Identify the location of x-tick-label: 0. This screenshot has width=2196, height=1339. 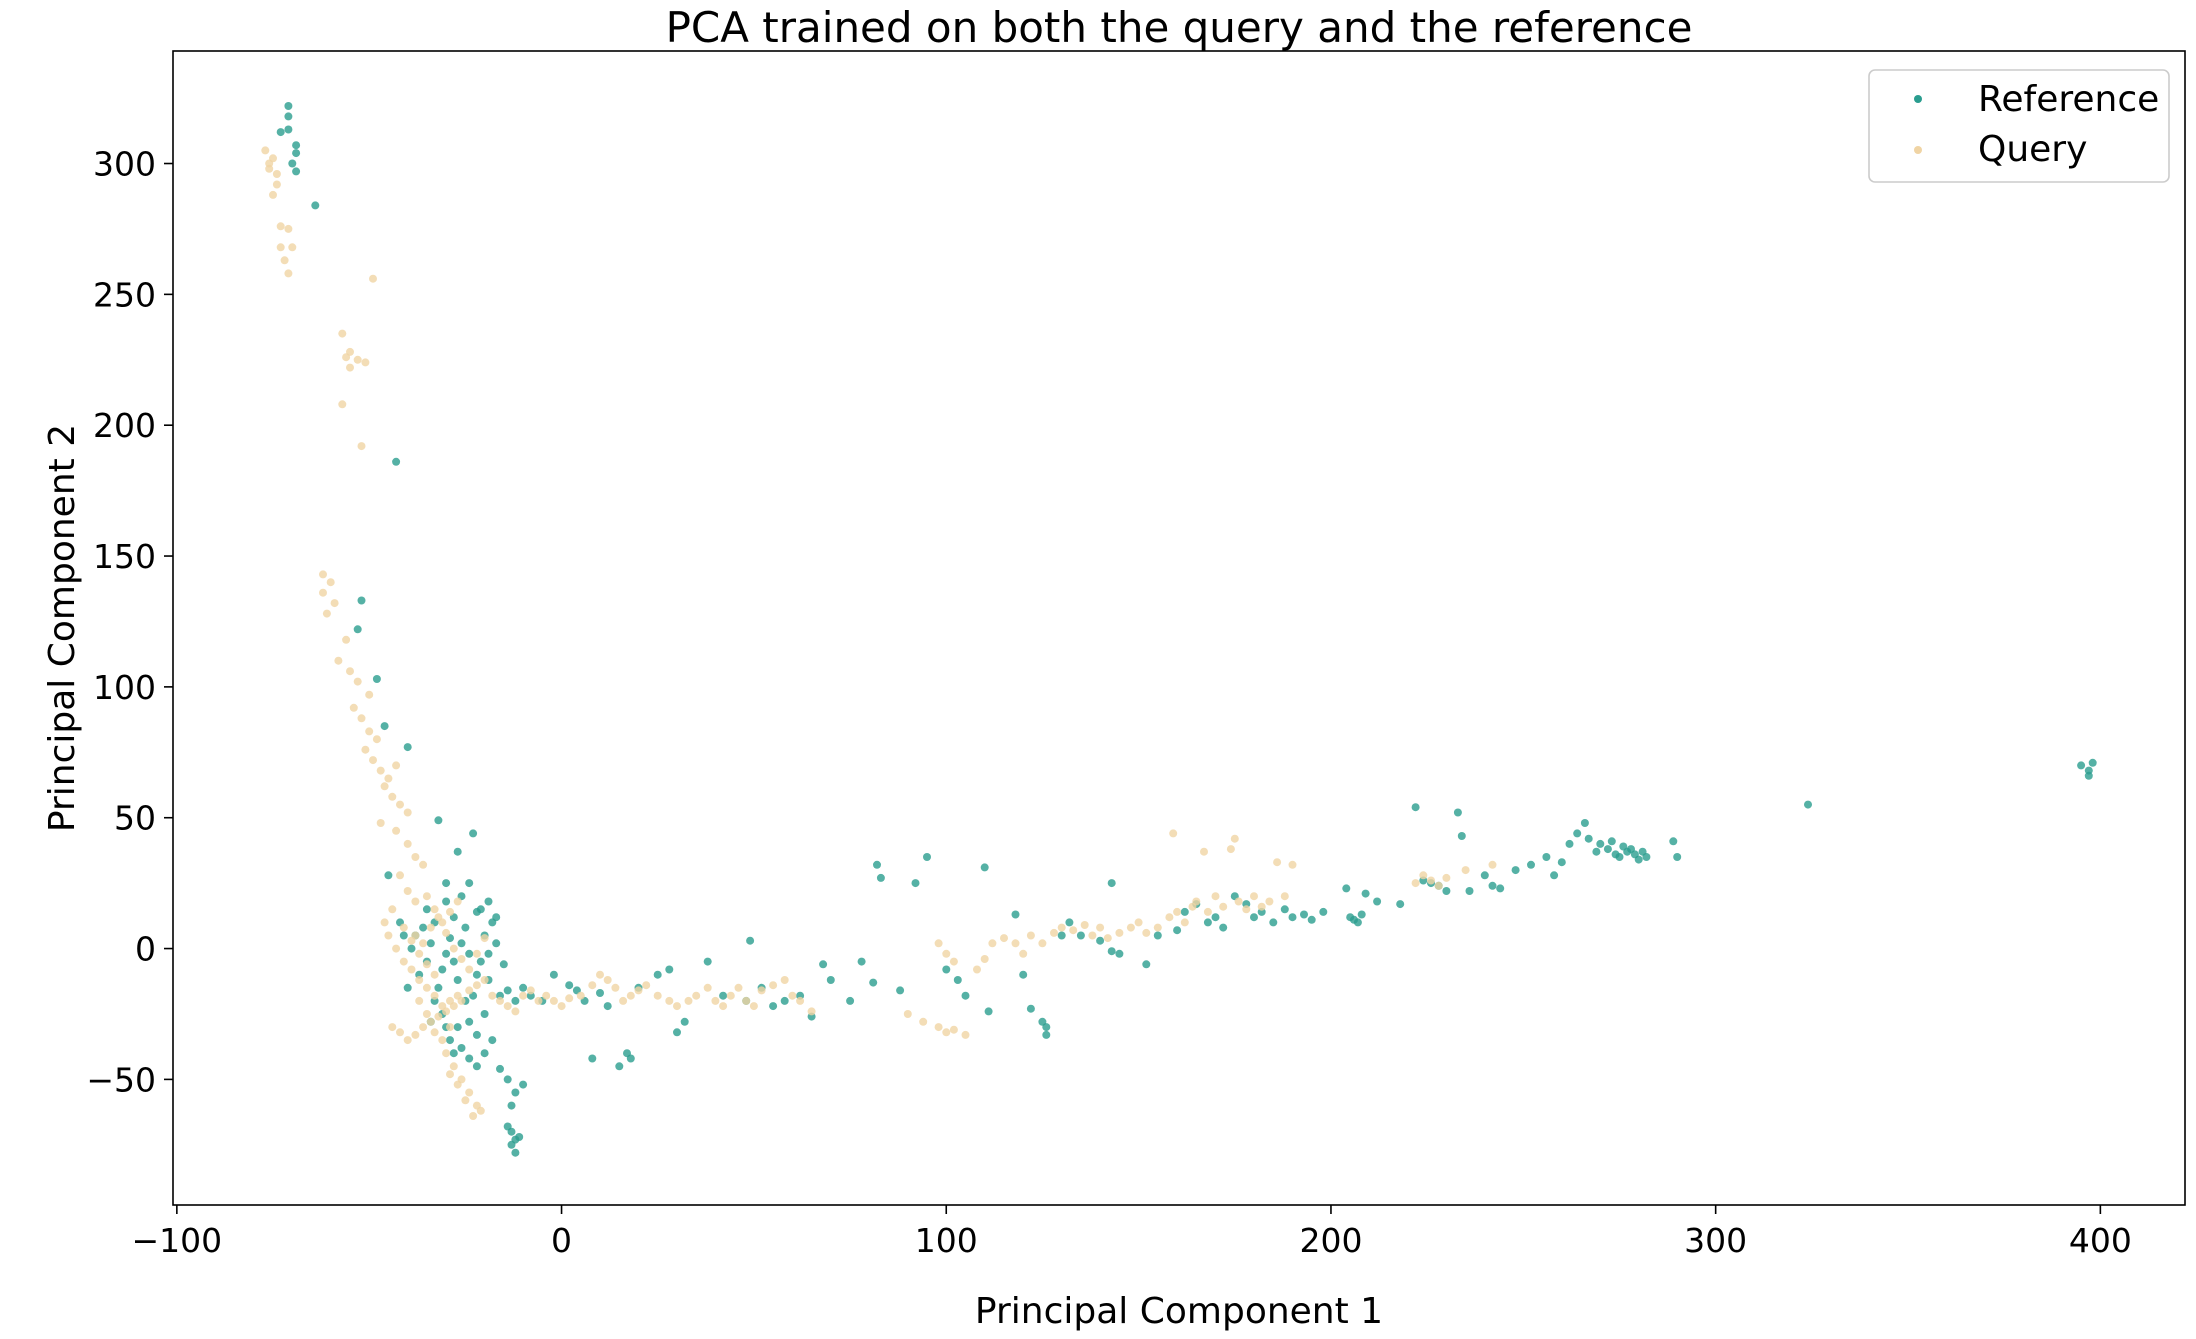
(561, 1240).